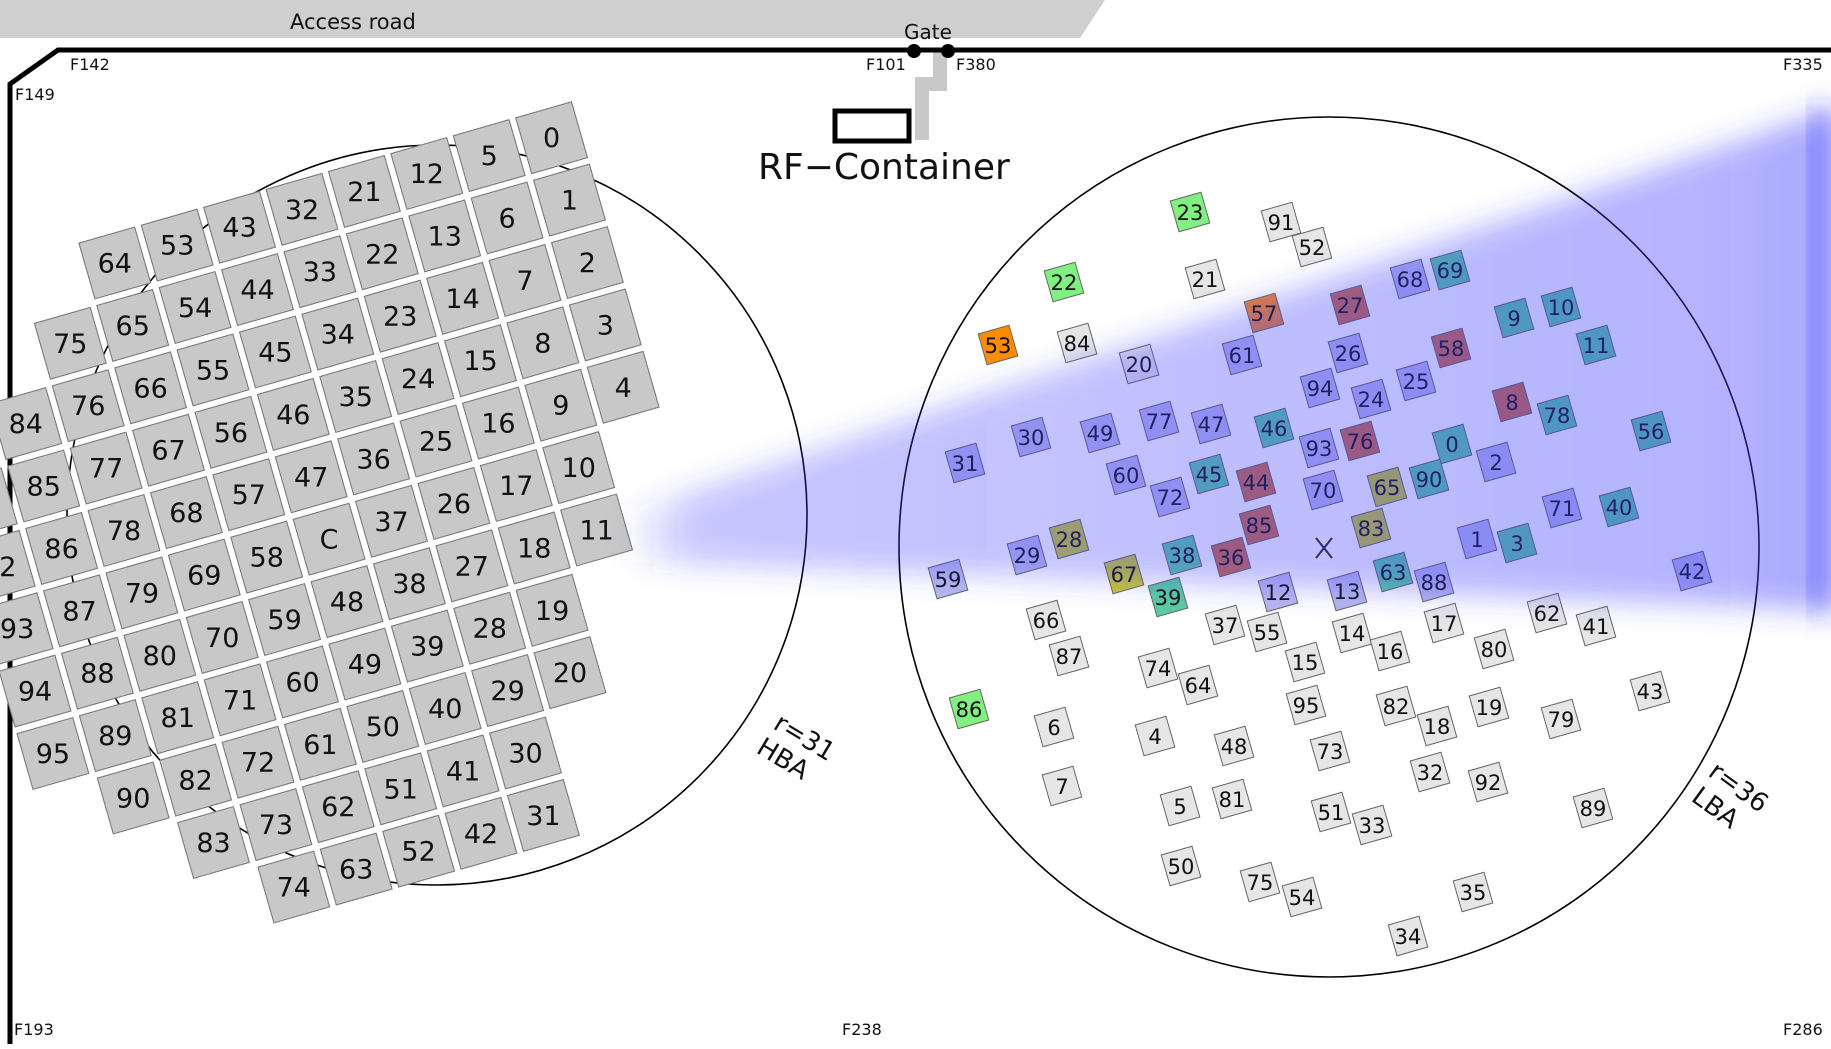 The width and height of the screenshot is (1831, 1049). I want to click on hba-tile-label: 58, so click(267, 558).